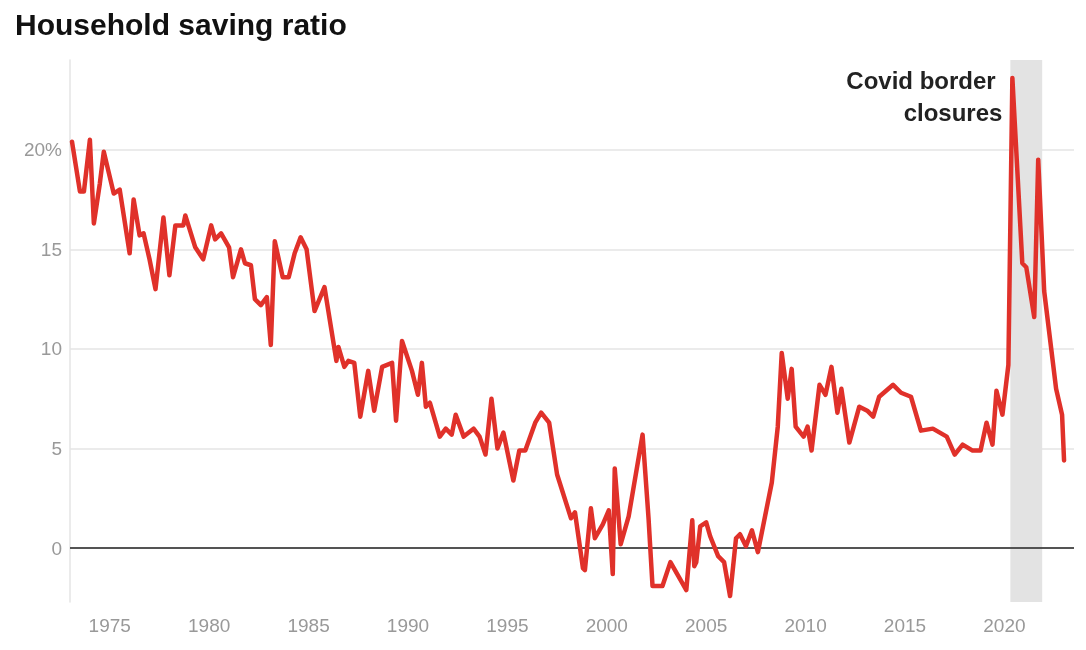 The image size is (1086, 650). What do you see at coordinates (181, 24) in the screenshot?
I see `chart-title: Household saving ratio` at bounding box center [181, 24].